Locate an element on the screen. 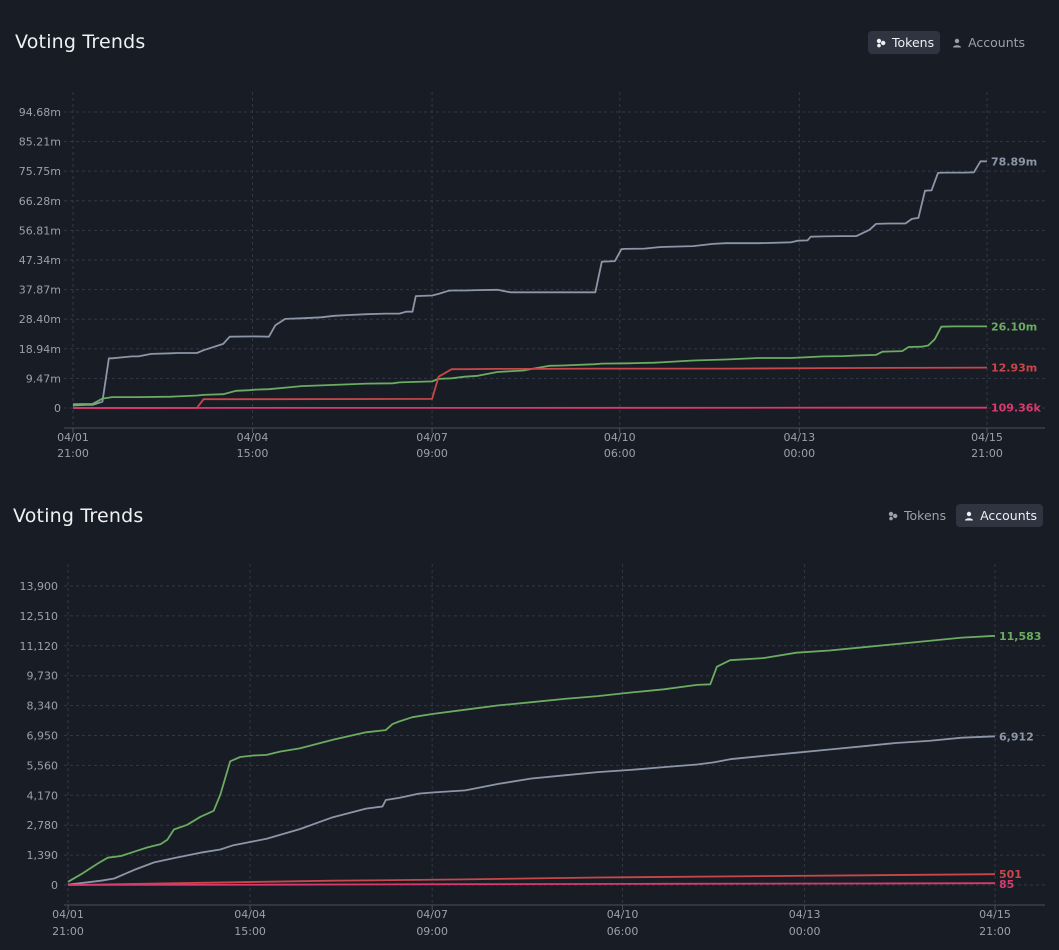 The image size is (1059, 950). y-tick-label: 6,950 is located at coordinates (43, 736).